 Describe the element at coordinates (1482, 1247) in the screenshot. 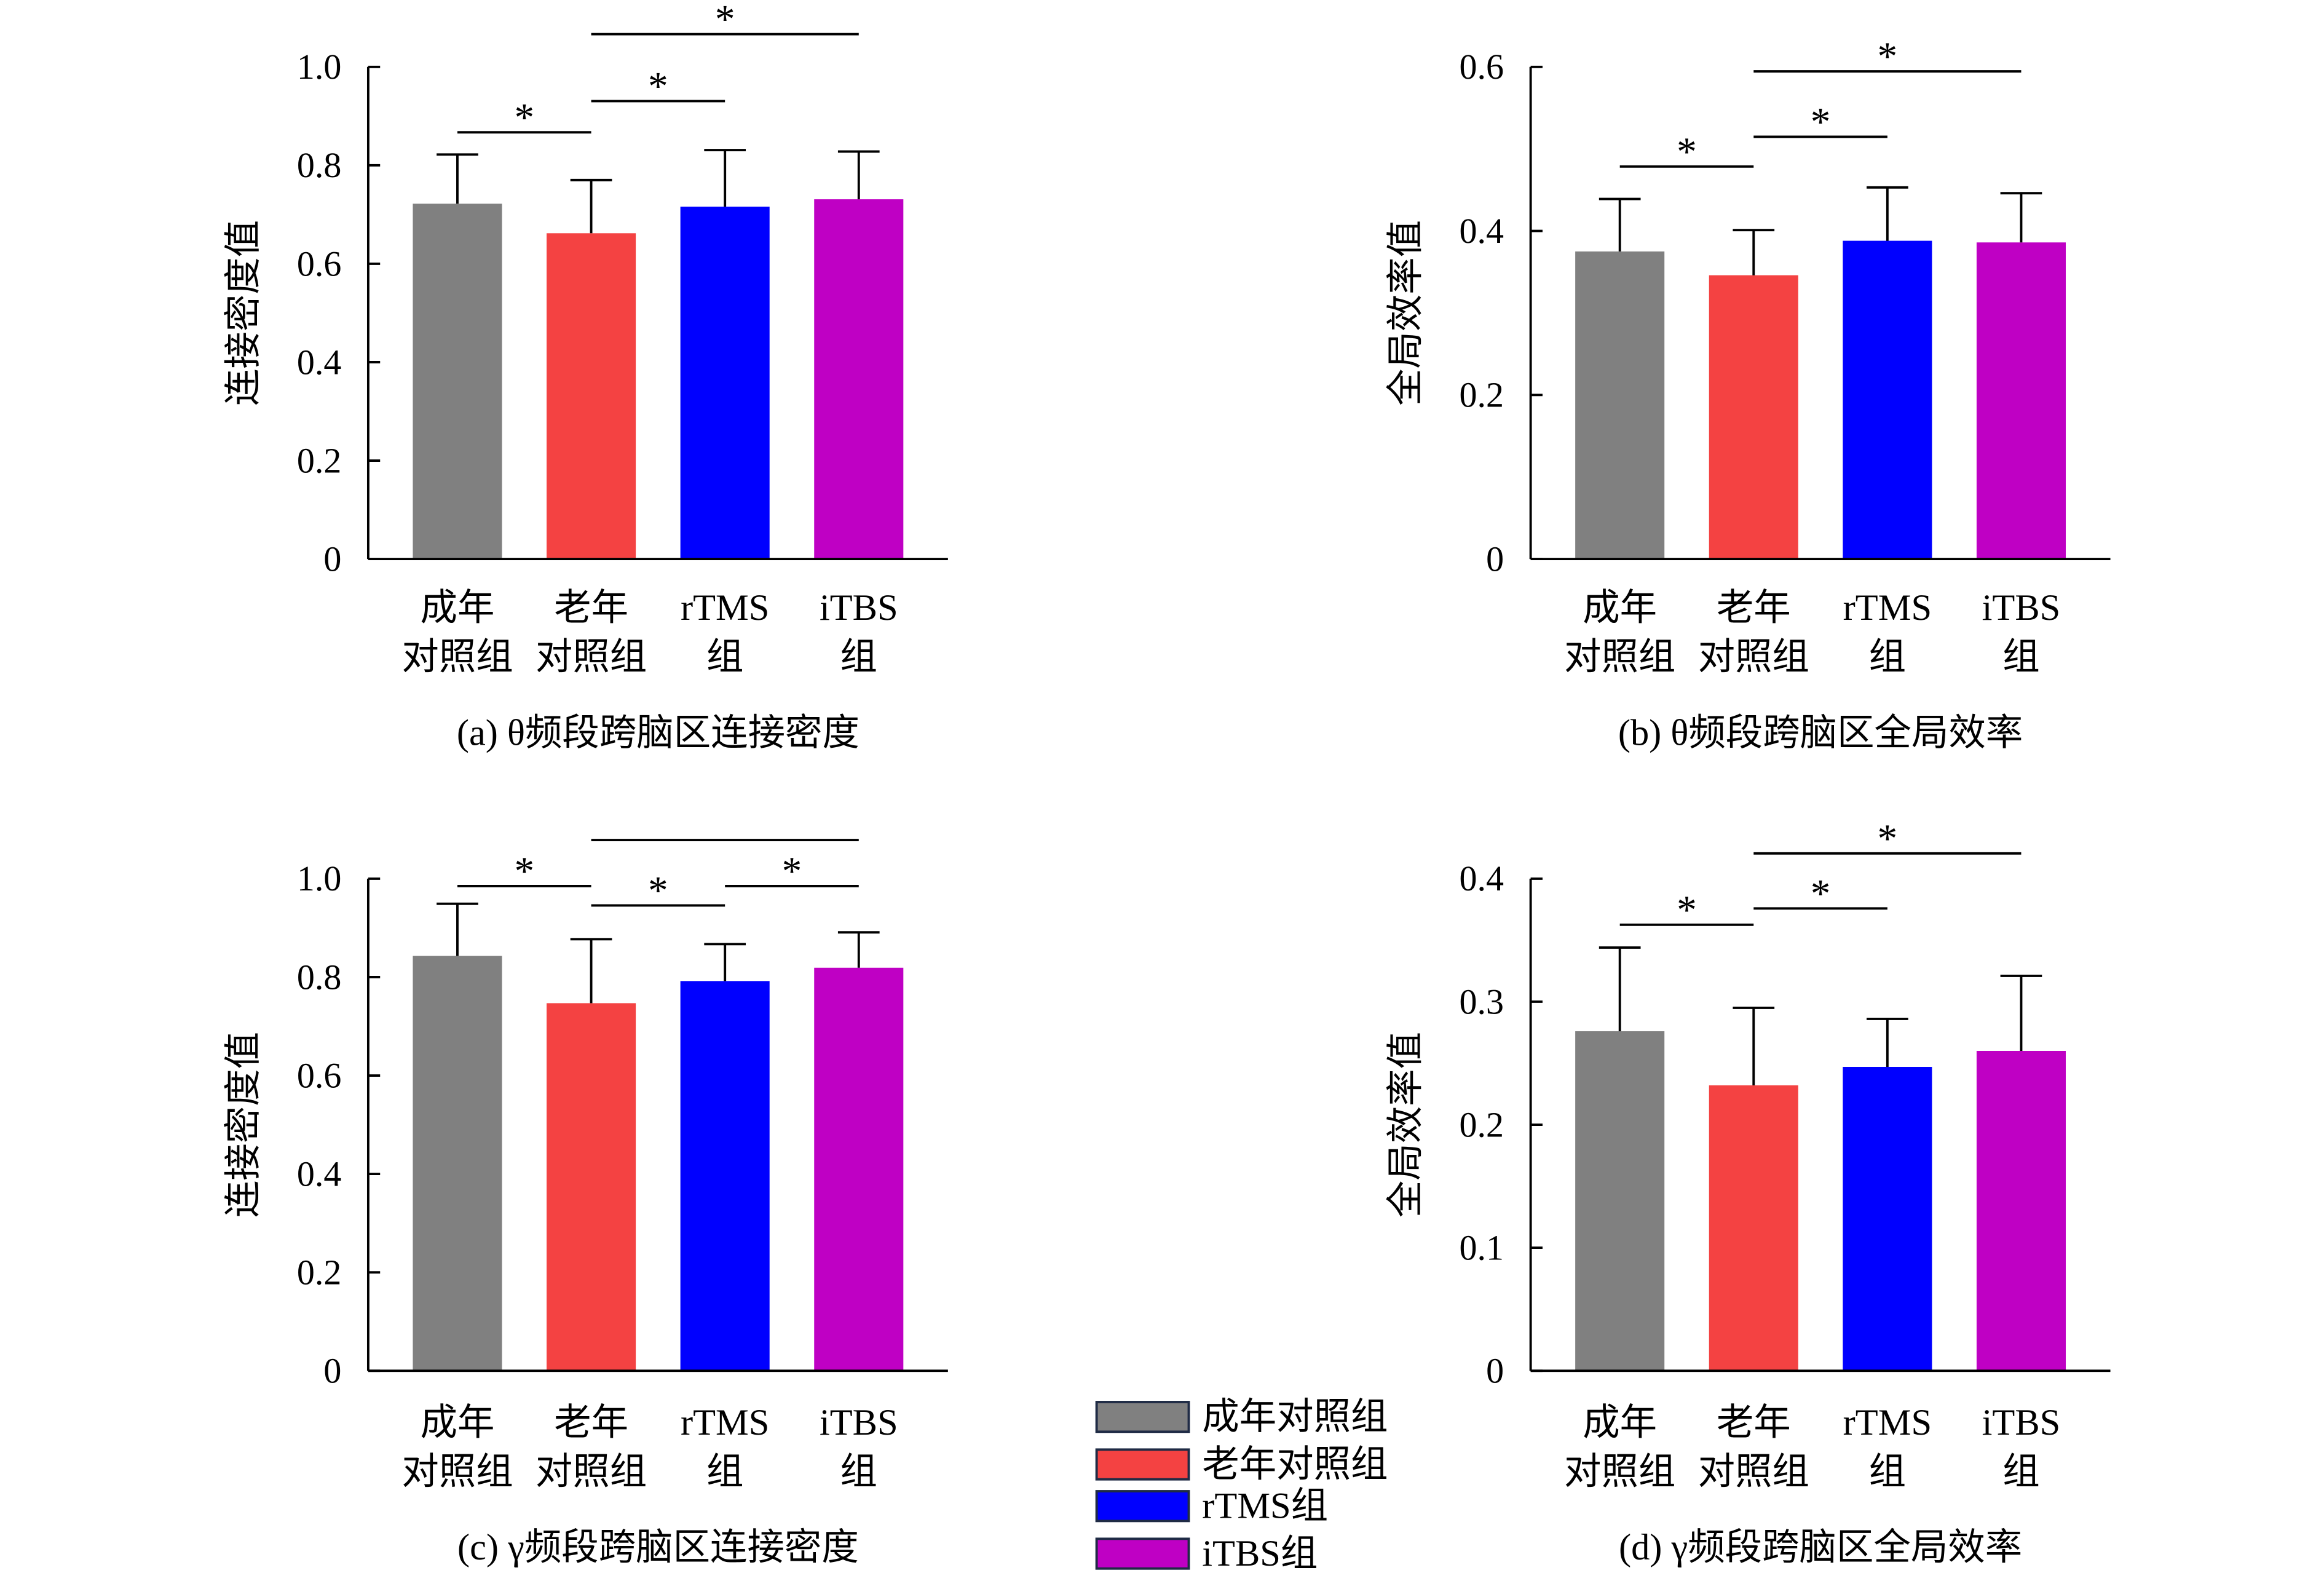

I see `y-tick-label: 0.1` at that location.